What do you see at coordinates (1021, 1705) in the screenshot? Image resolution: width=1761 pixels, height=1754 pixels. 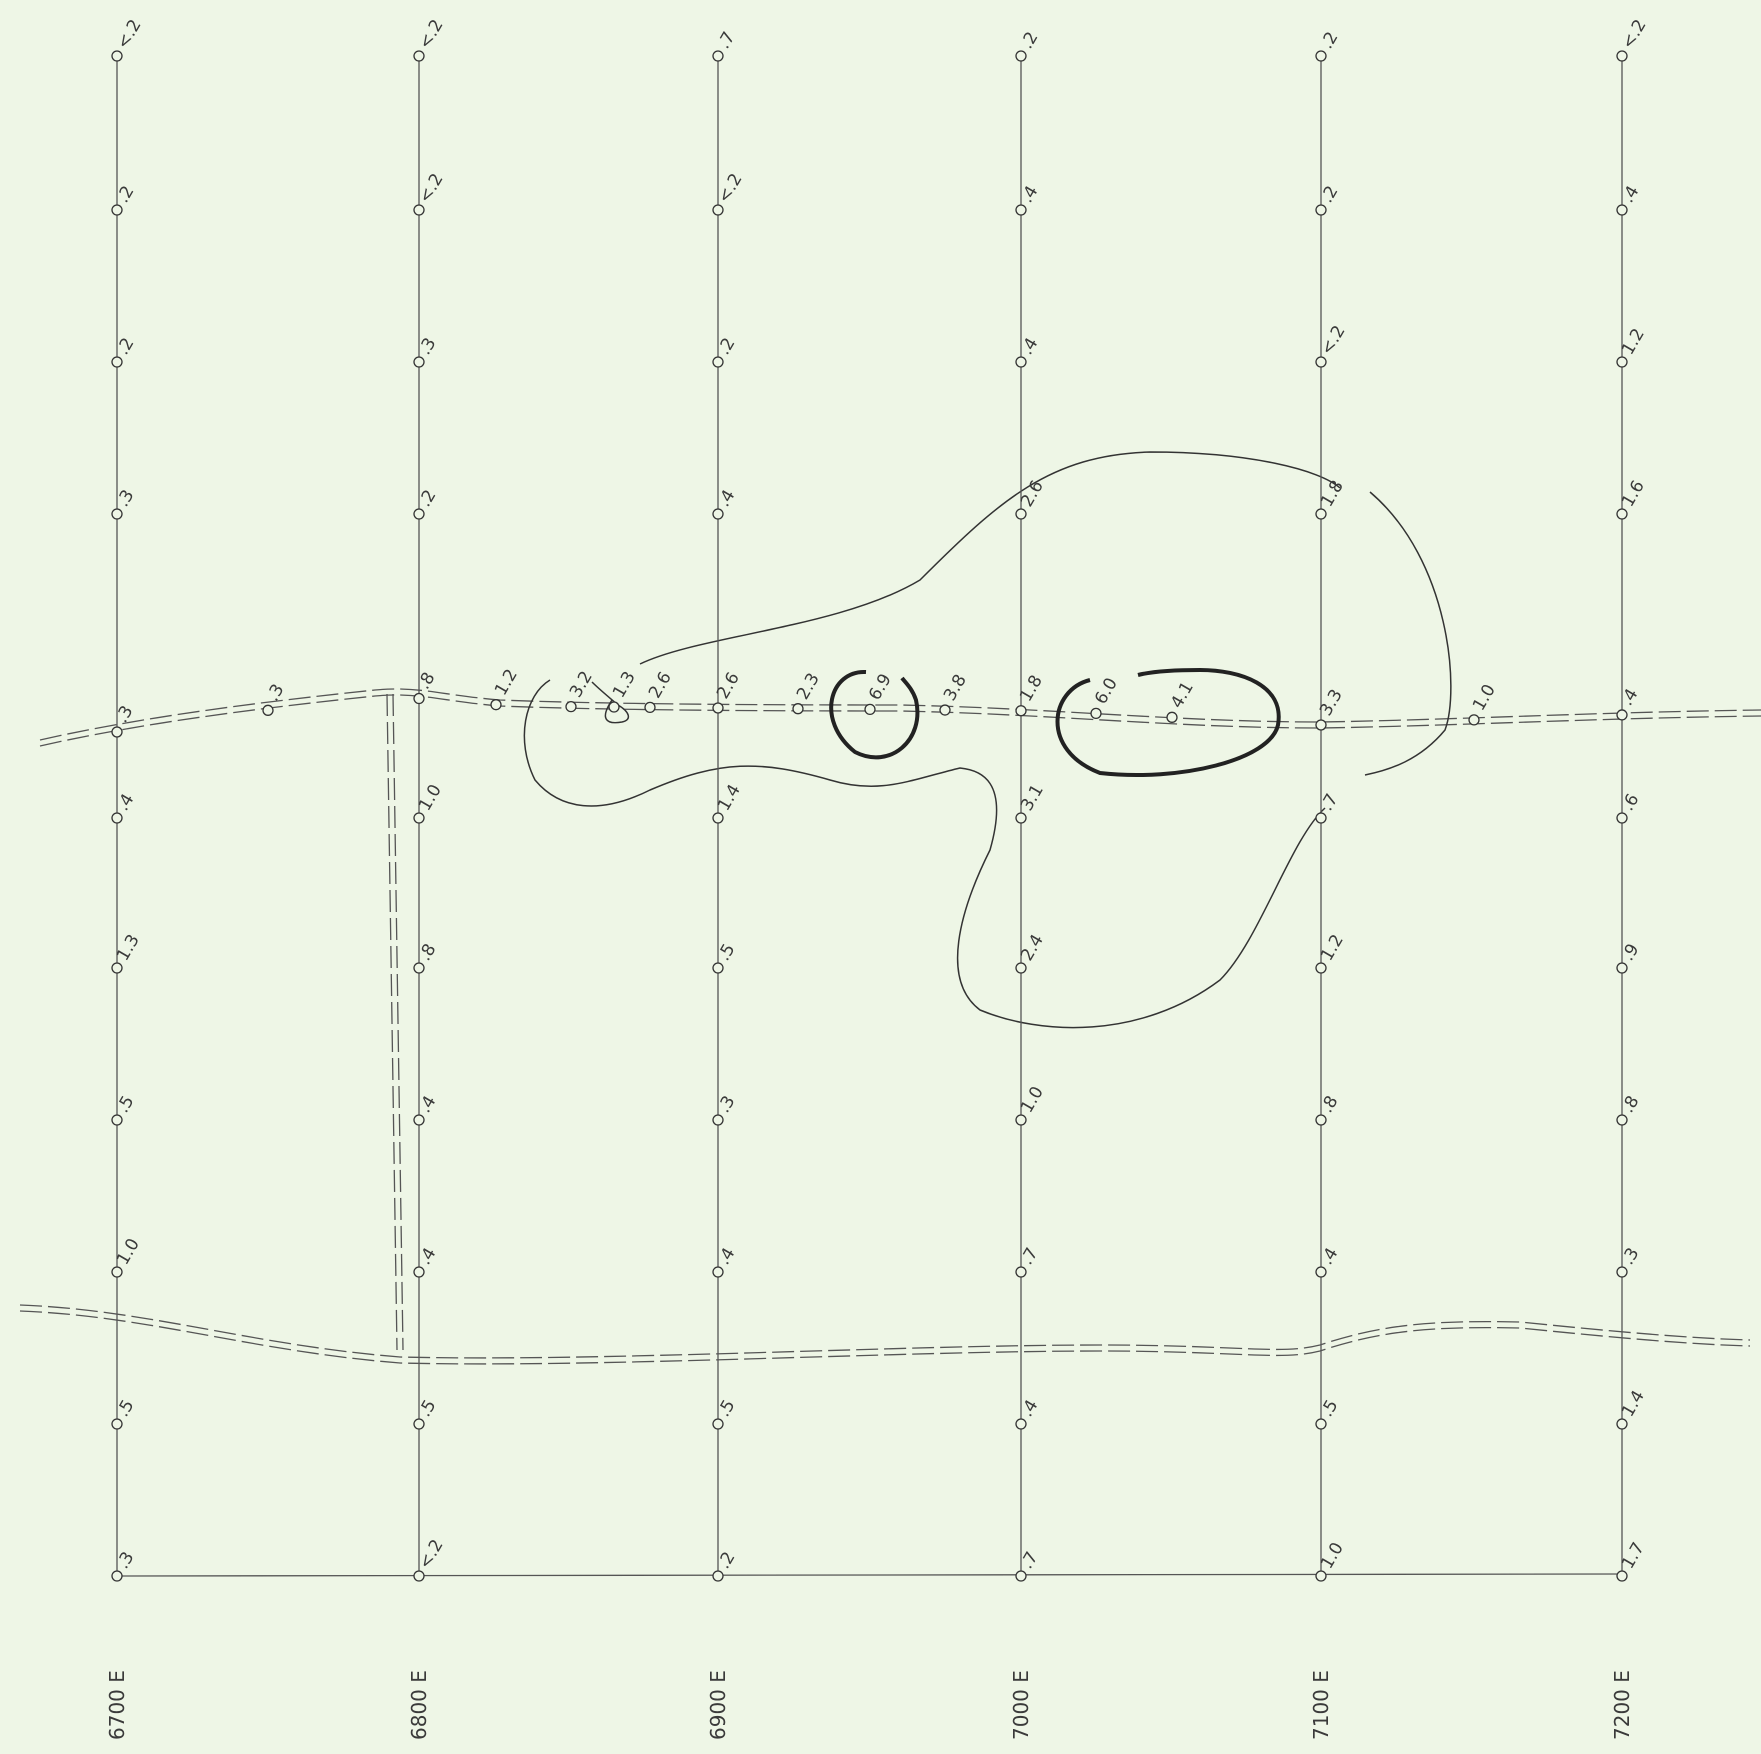 I see `line-label: 7000 E` at bounding box center [1021, 1705].